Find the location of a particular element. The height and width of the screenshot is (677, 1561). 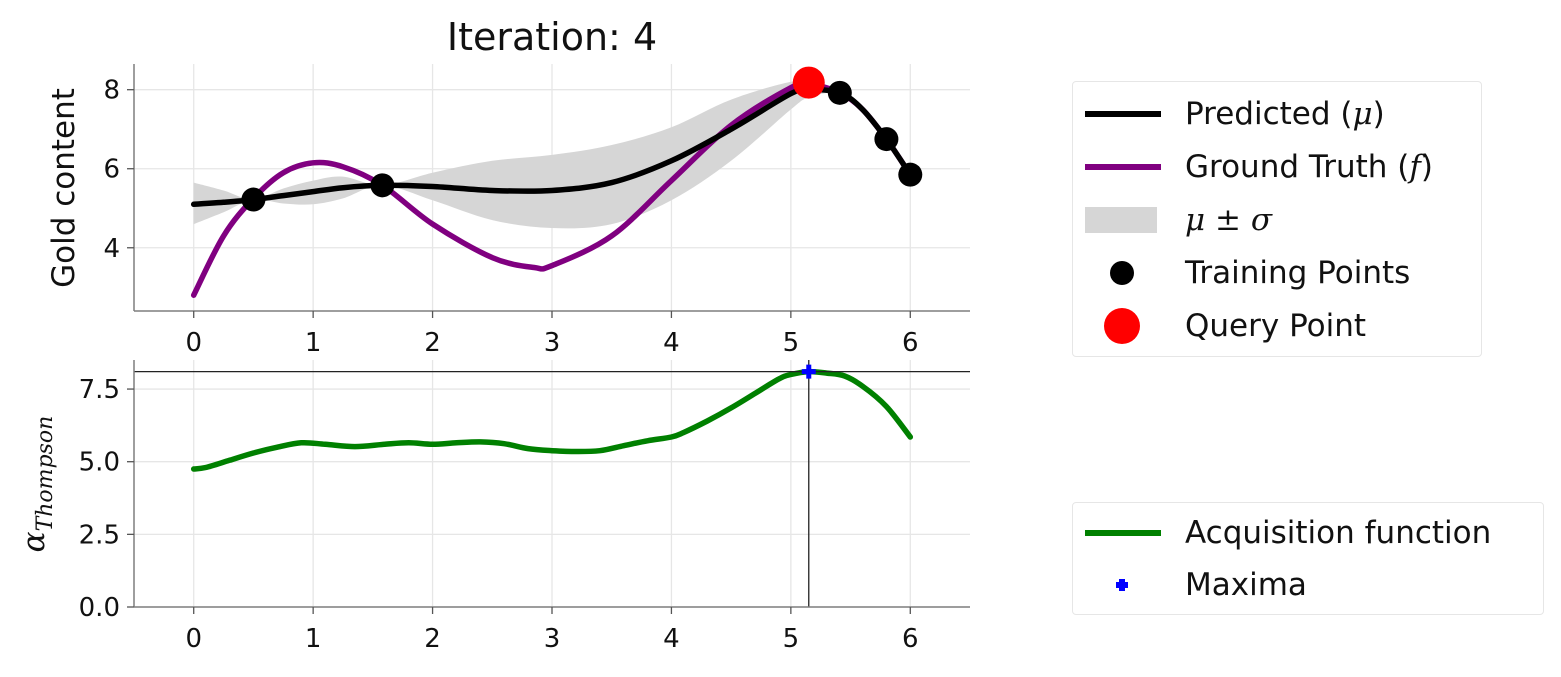

bottom-x-tick-label: 3 is located at coordinates (552, 639).